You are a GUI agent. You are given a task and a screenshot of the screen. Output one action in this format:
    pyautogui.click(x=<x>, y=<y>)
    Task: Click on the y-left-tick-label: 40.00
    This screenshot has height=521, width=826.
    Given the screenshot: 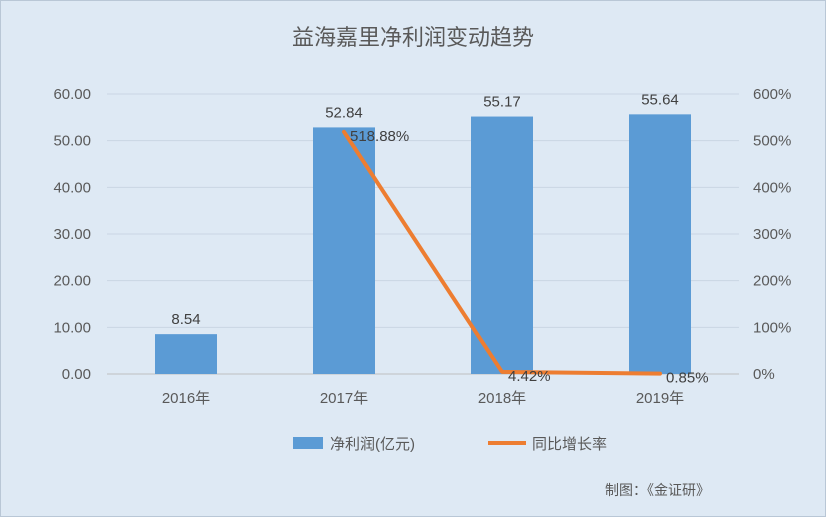 What is the action you would take?
    pyautogui.click(x=72, y=187)
    